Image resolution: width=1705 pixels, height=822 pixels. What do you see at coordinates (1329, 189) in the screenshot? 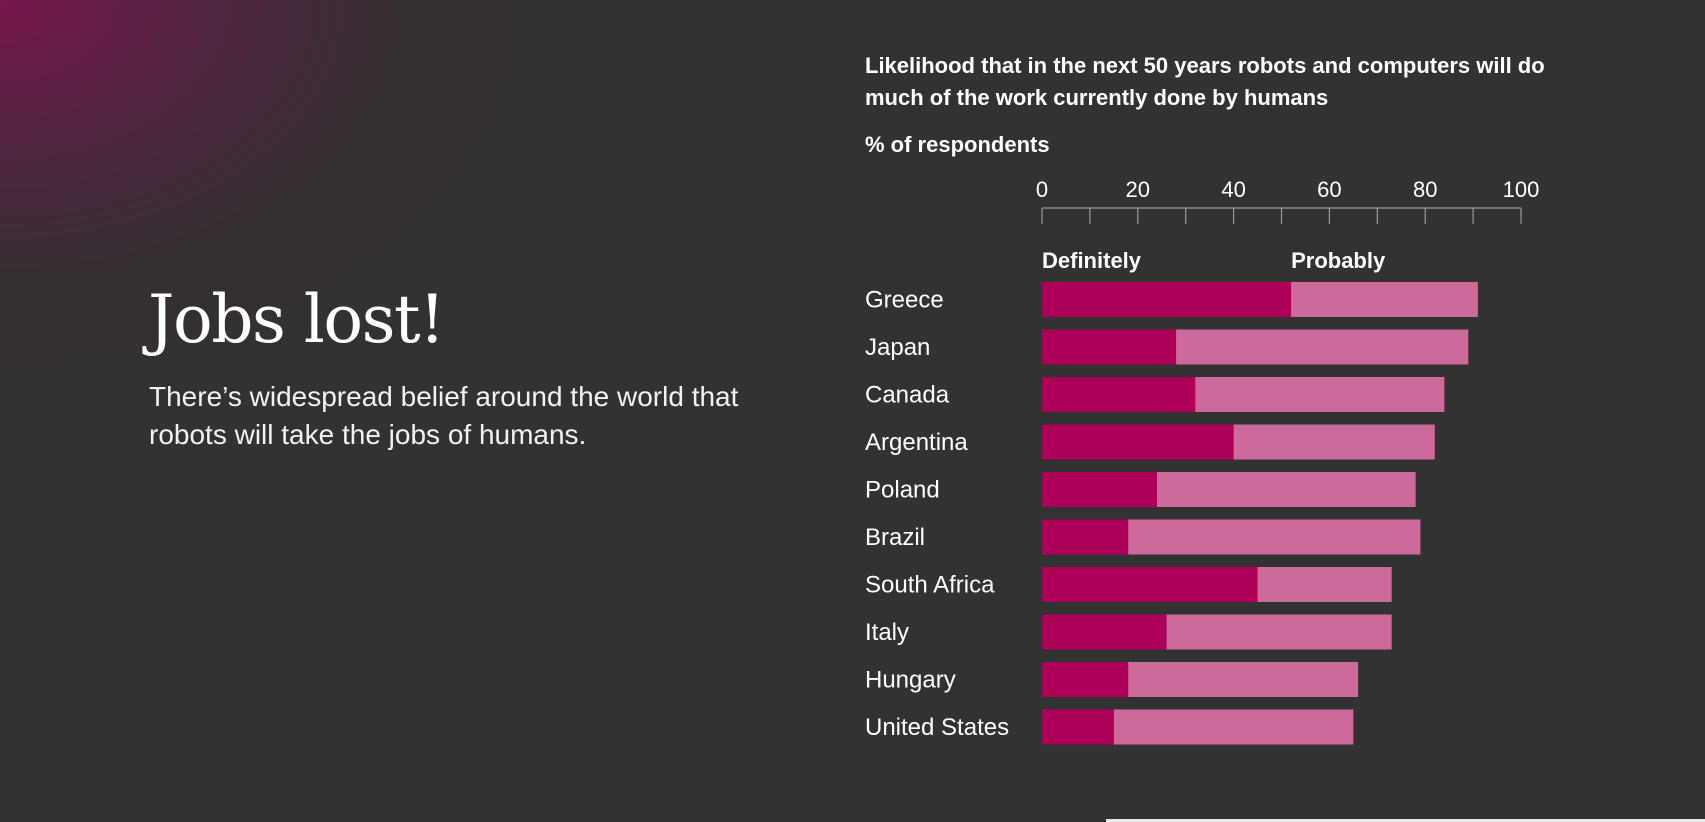
I see `x-tick-label: 60` at bounding box center [1329, 189].